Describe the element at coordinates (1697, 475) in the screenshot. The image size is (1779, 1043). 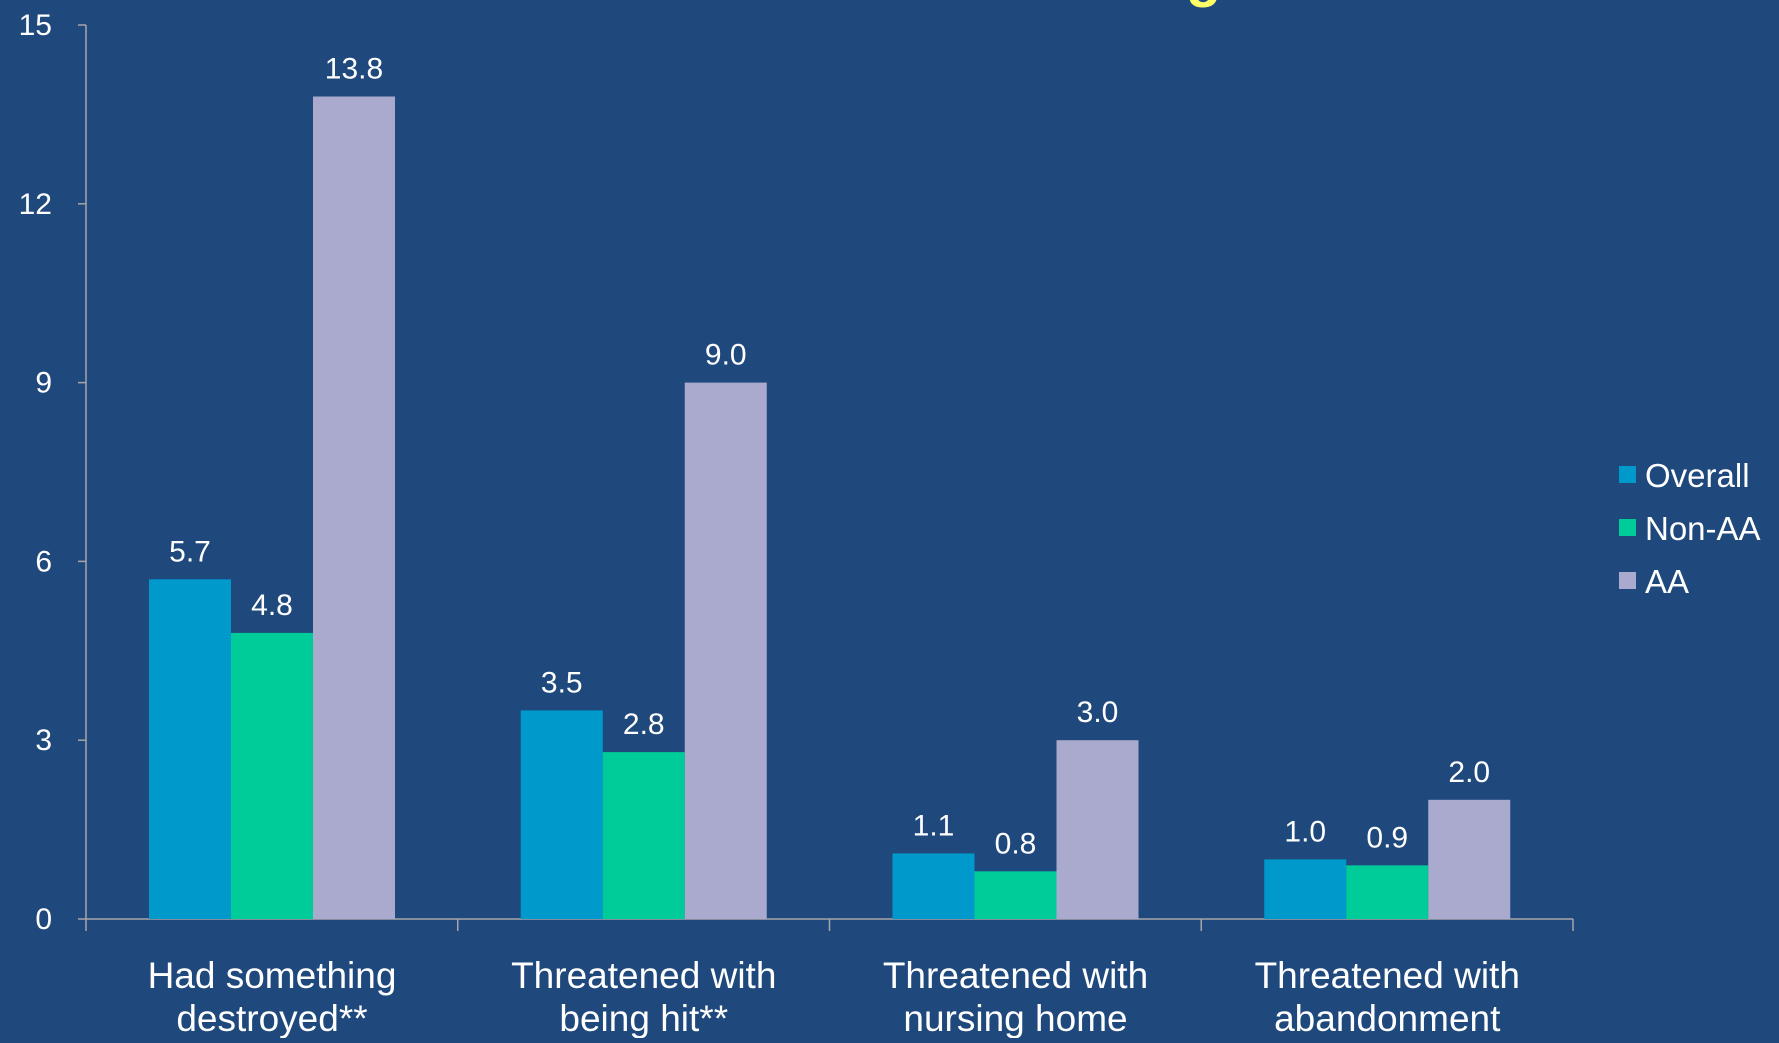
I see `legend-label: Overall` at that location.